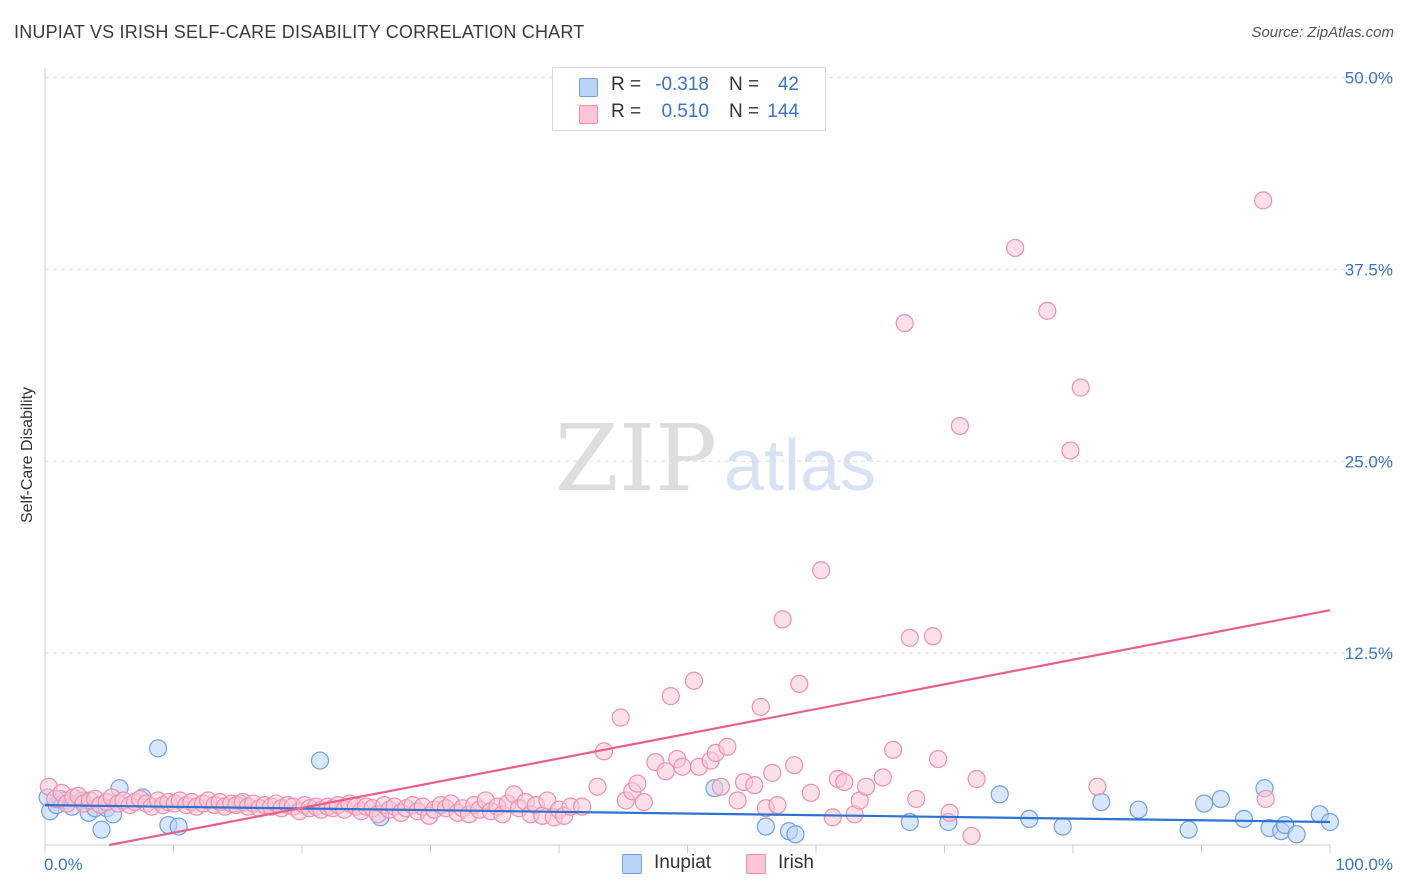 This screenshot has height=892, width=1406. I want to click on correlation-legend: R = -0.318 N = 42 R = 0.510 N = 144, so click(689, 99).